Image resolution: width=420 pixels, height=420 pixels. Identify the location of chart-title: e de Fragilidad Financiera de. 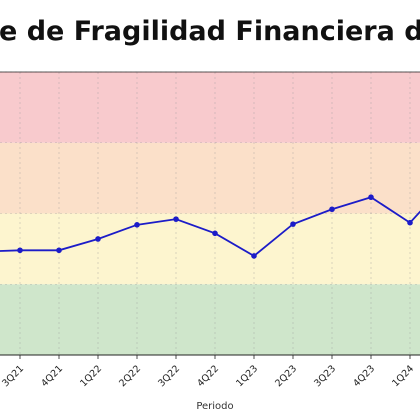
(210, 31).